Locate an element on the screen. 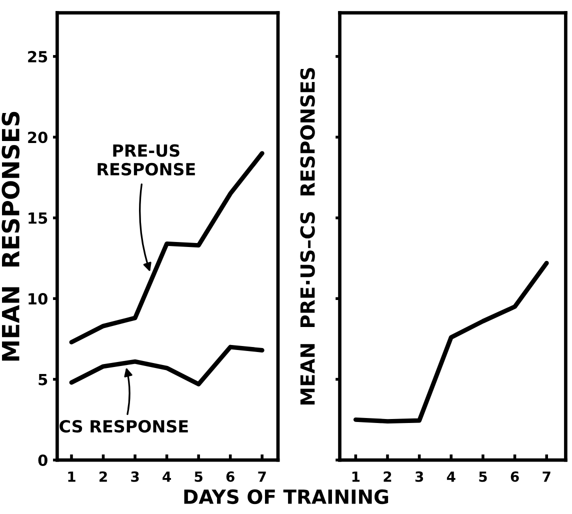  y-tick-label: 5 is located at coordinates (43, 380).